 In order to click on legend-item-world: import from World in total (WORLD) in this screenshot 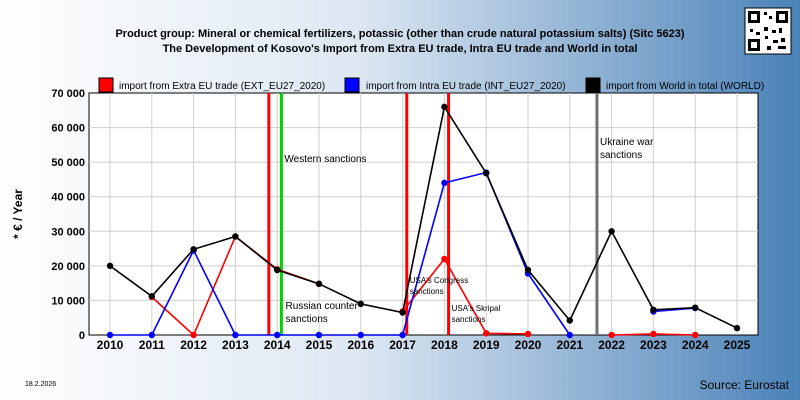, I will do `click(674, 85)`.